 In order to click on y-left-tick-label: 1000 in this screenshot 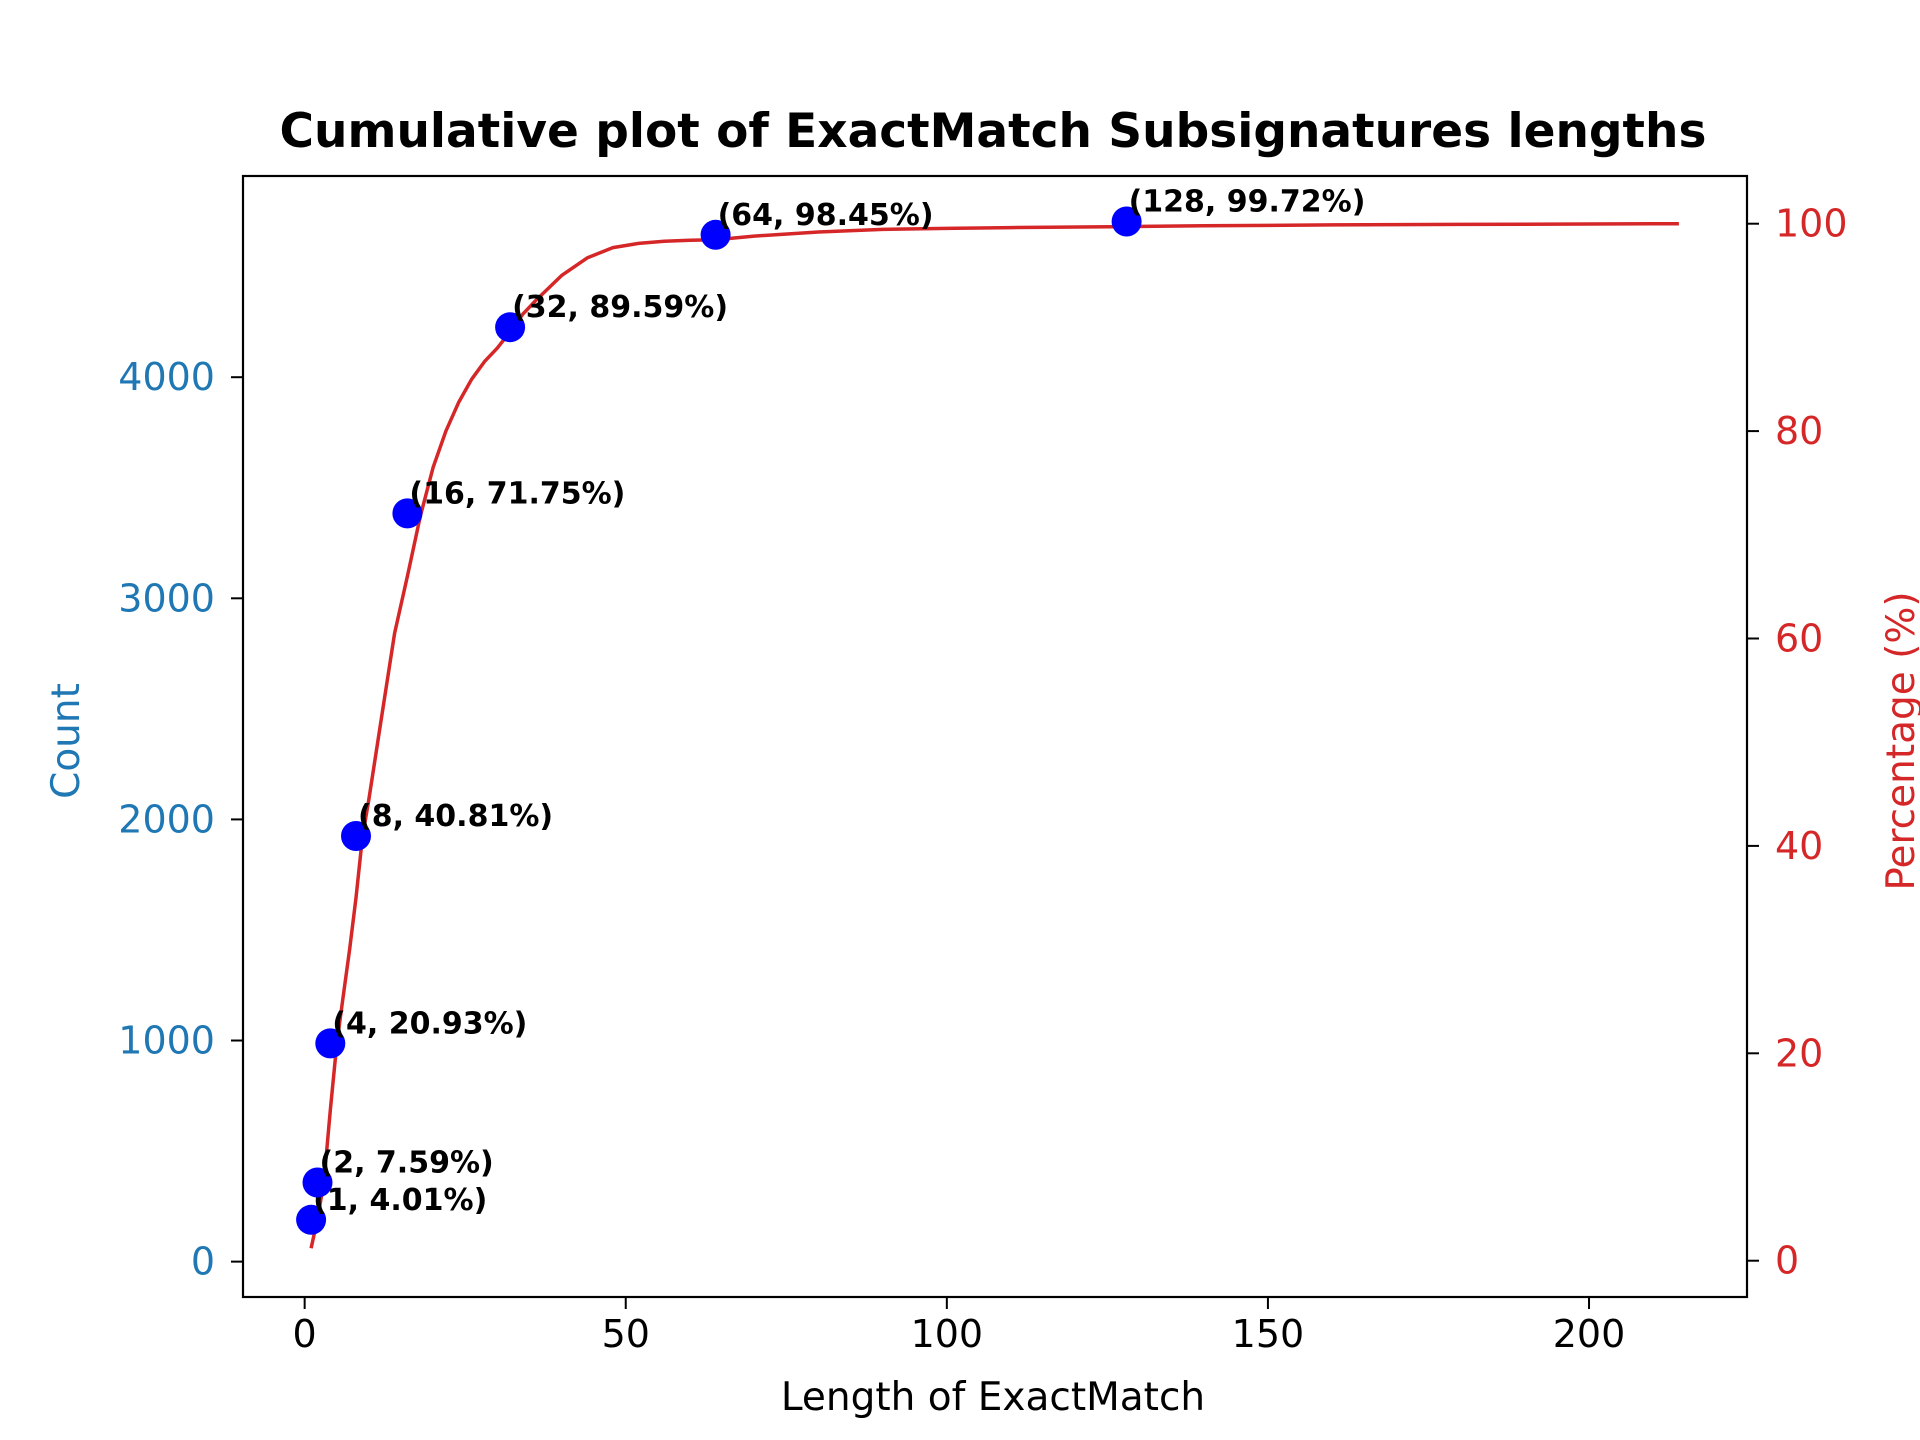, I will do `click(166, 1041)`.